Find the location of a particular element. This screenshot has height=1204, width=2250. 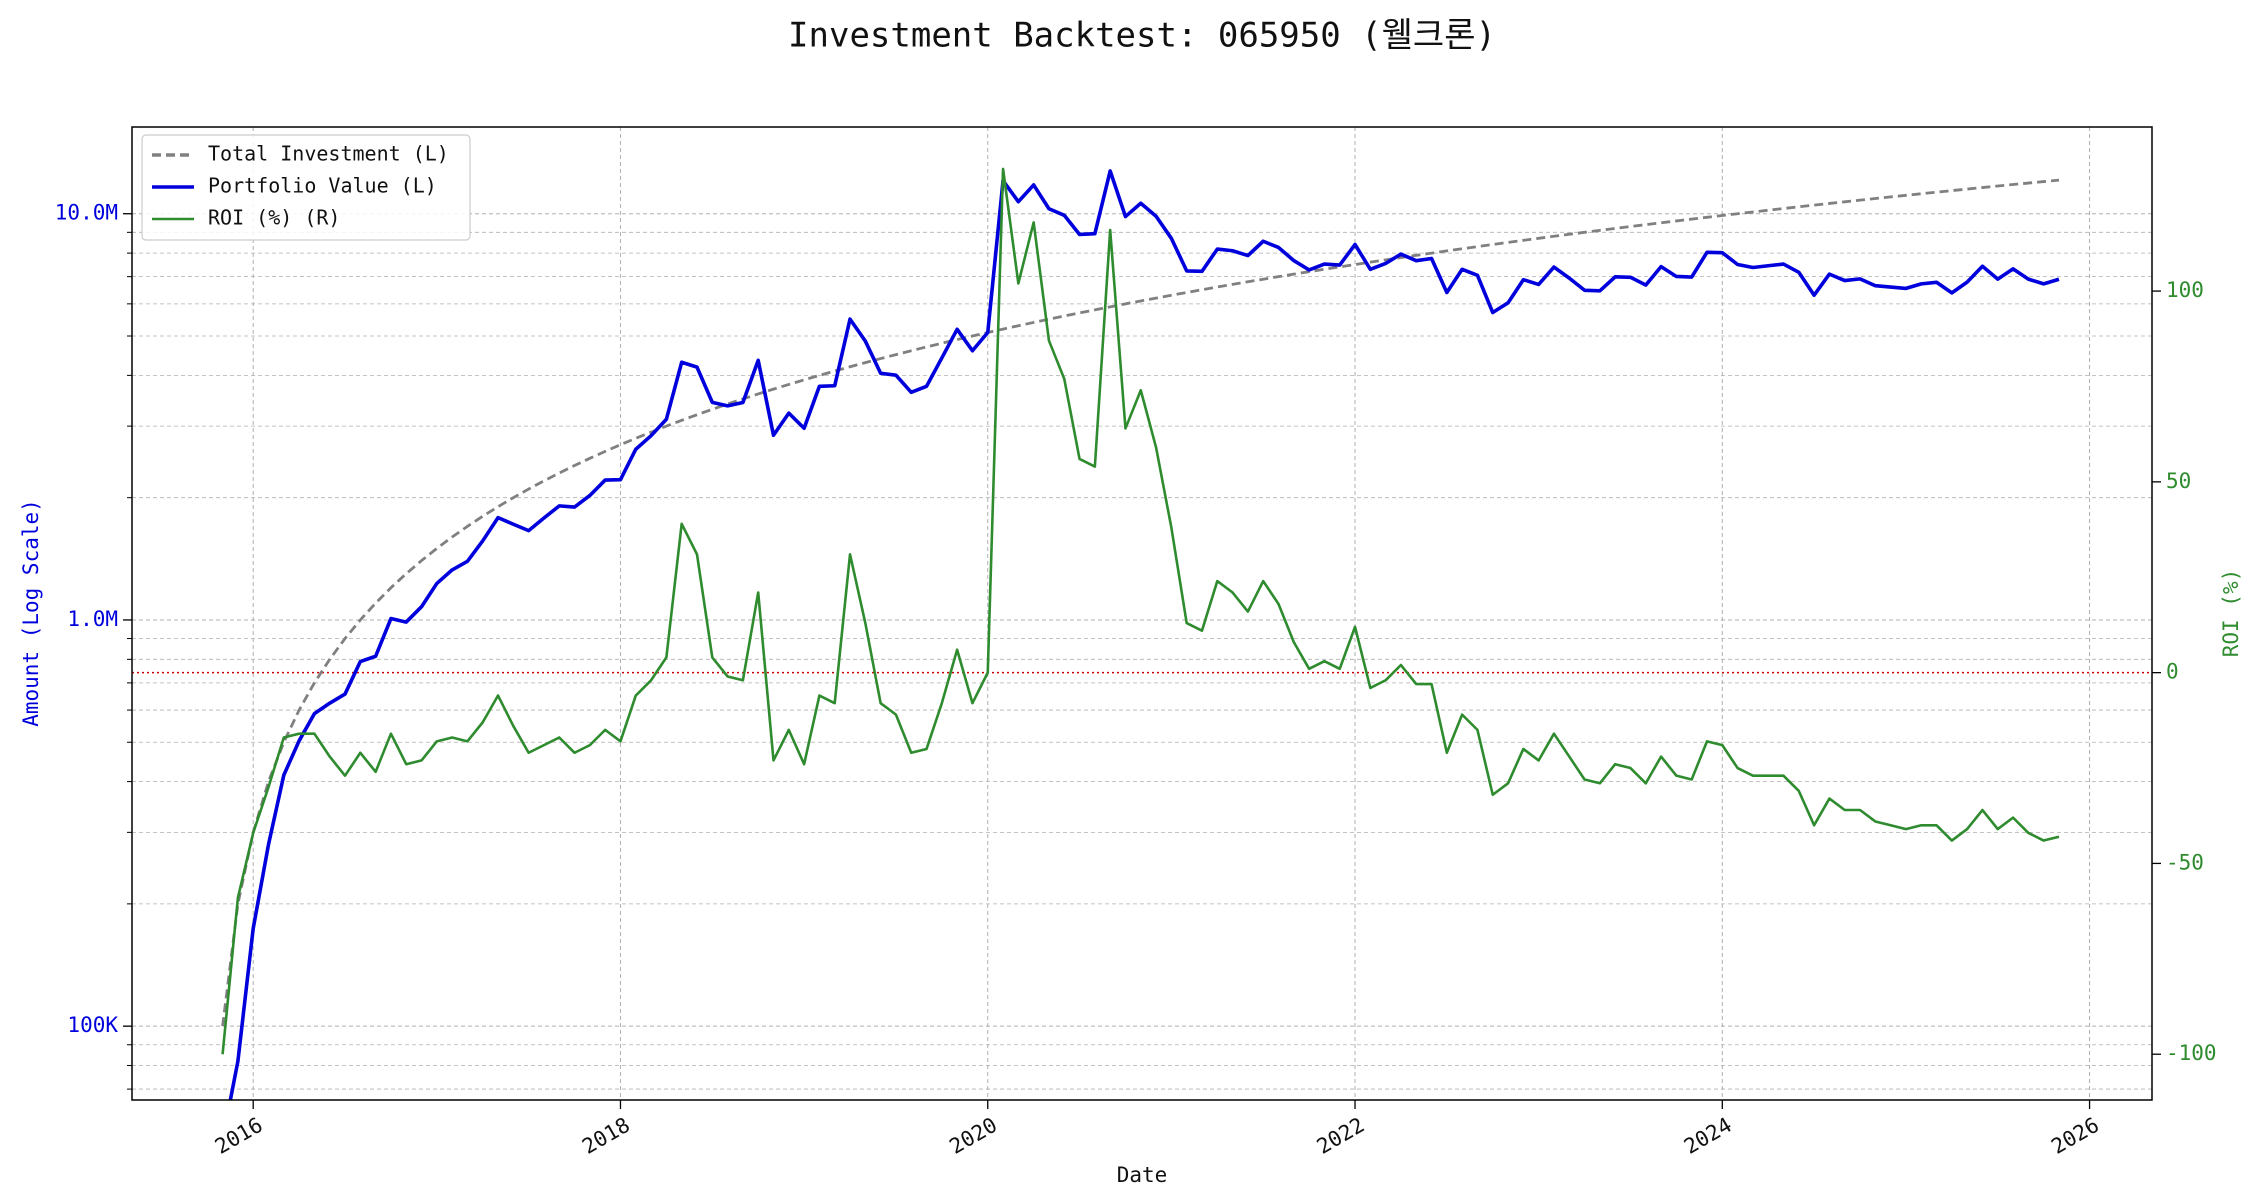

y2-tick-label: -50 is located at coordinates (2185, 862).